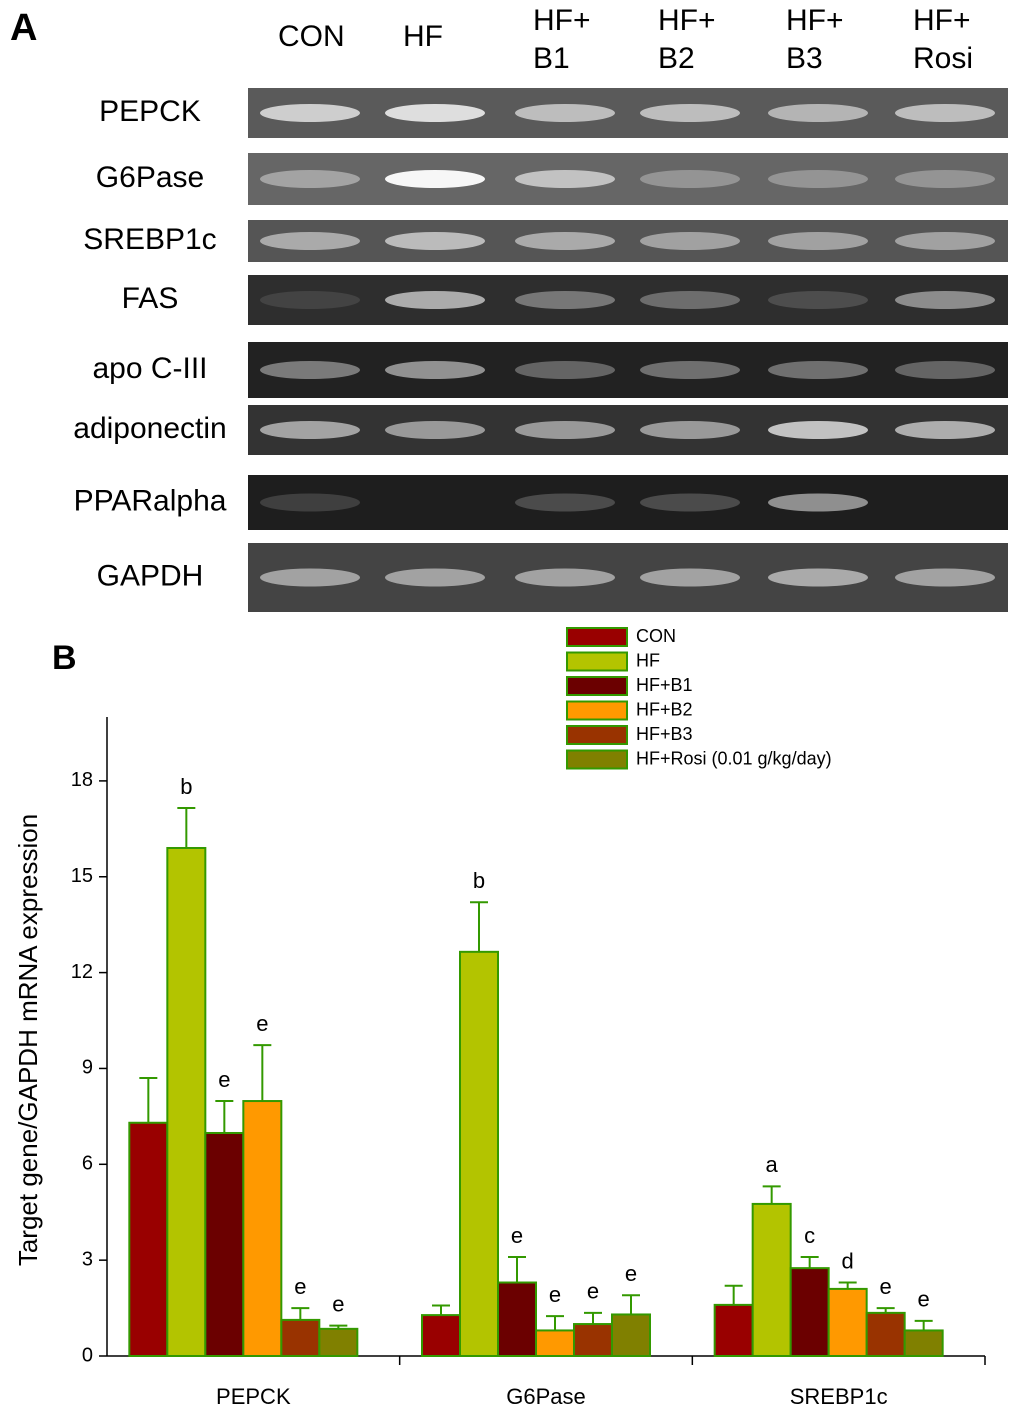 The width and height of the screenshot is (1024, 1414). I want to click on x-tick-label: SREBP1c, so click(839, 1396).